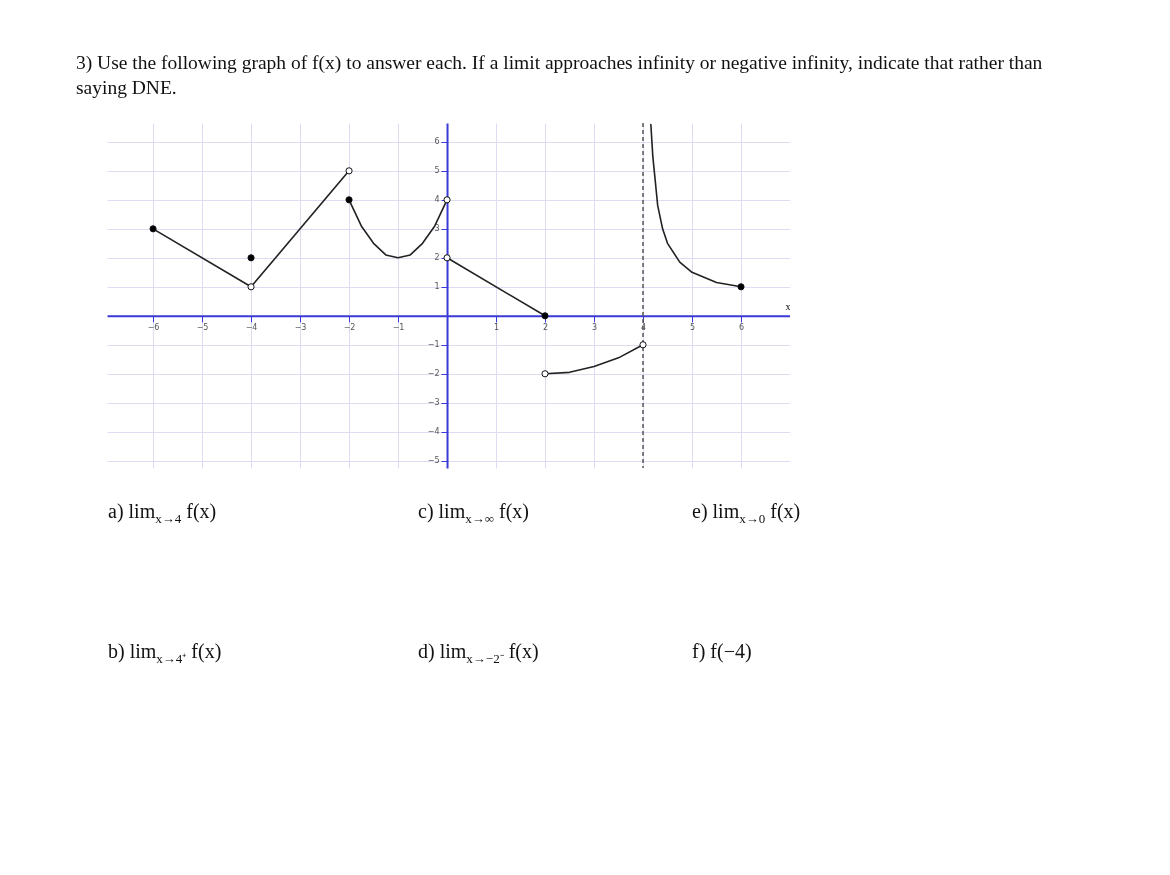 The image size is (1170, 875). Describe the element at coordinates (437, 171) in the screenshot. I see `y-tick-label: 5` at that location.